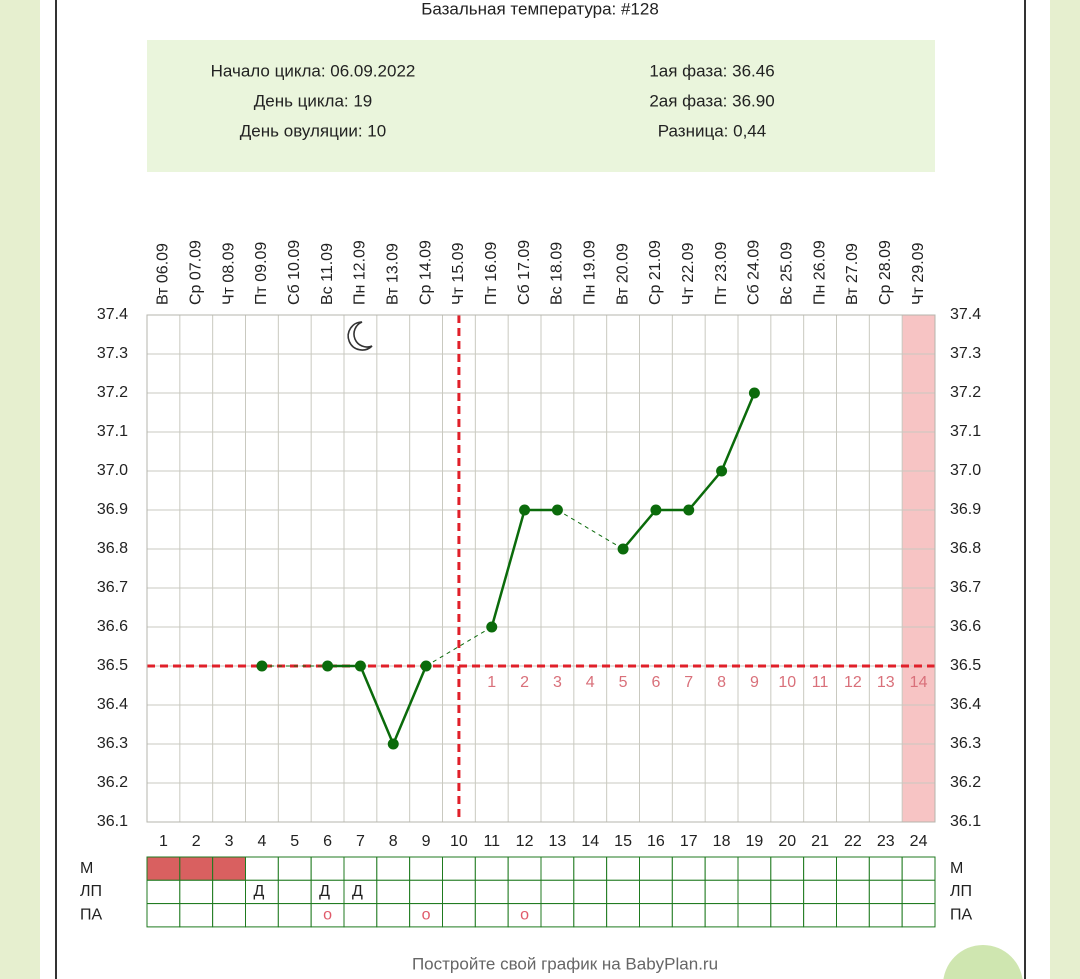 The height and width of the screenshot is (979, 1080). Describe the element at coordinates (918, 568) in the screenshot. I see `highlight-column` at that location.